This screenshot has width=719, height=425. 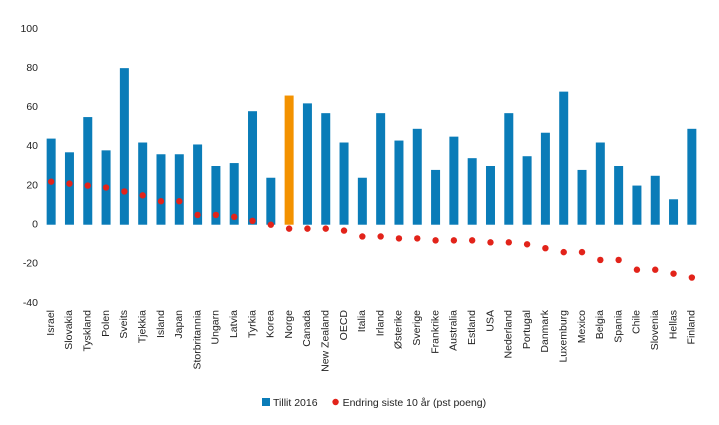 I want to click on legend-label: Tillit 2016, so click(x=295, y=403).